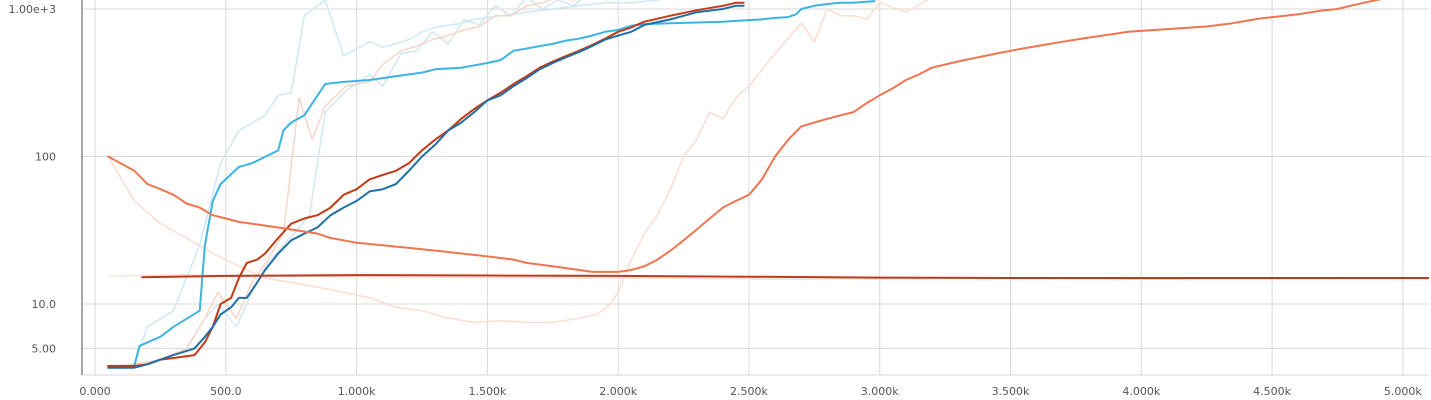  What do you see at coordinates (487, 391) in the screenshot?
I see `x-tick-label: 1.500k` at bounding box center [487, 391].